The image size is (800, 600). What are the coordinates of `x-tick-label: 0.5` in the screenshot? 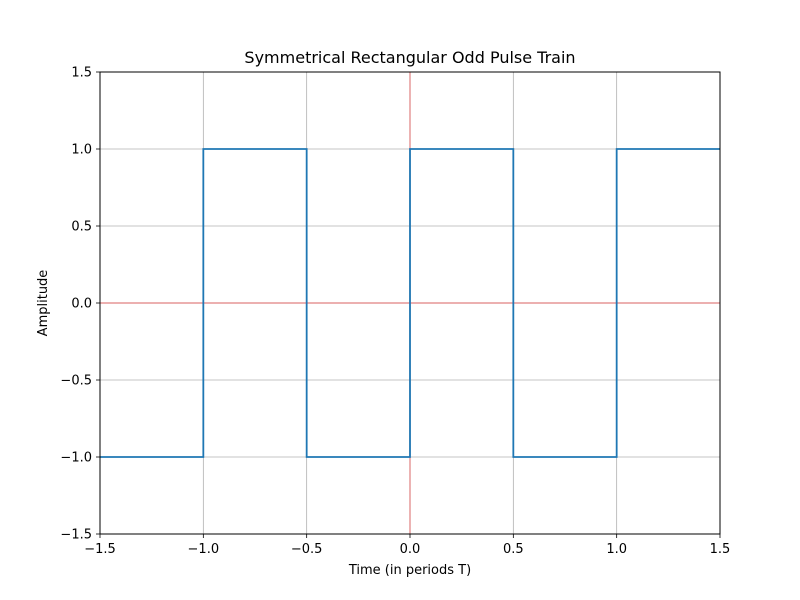 It's located at (513, 549).